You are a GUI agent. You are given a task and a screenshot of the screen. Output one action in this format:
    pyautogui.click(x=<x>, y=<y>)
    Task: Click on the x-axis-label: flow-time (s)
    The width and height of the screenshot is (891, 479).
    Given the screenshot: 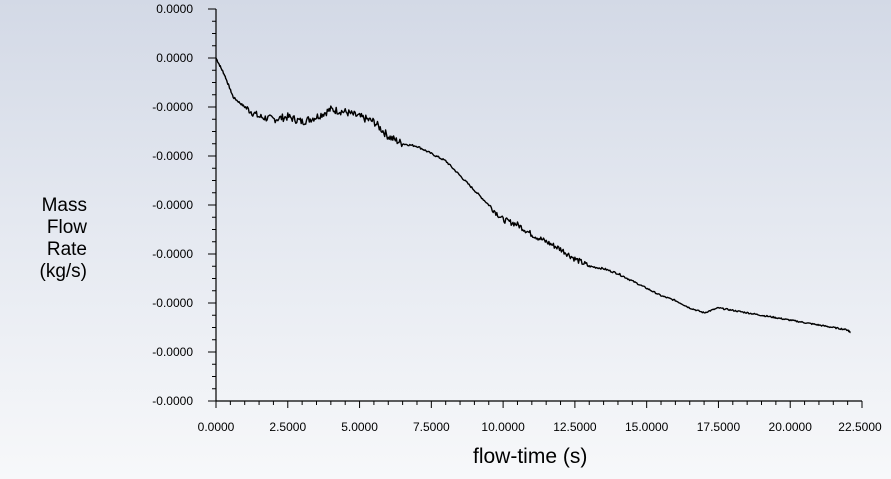 What is the action you would take?
    pyautogui.click(x=530, y=456)
    